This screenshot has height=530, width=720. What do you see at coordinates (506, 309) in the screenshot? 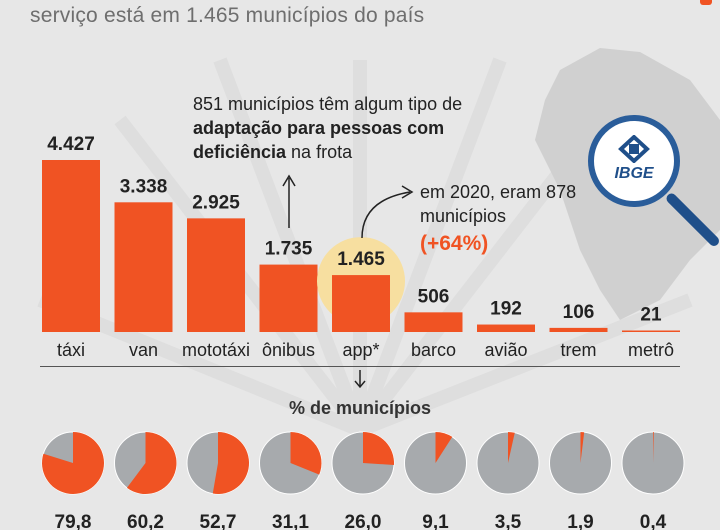
I see `bar-value-label: 192` at bounding box center [506, 309].